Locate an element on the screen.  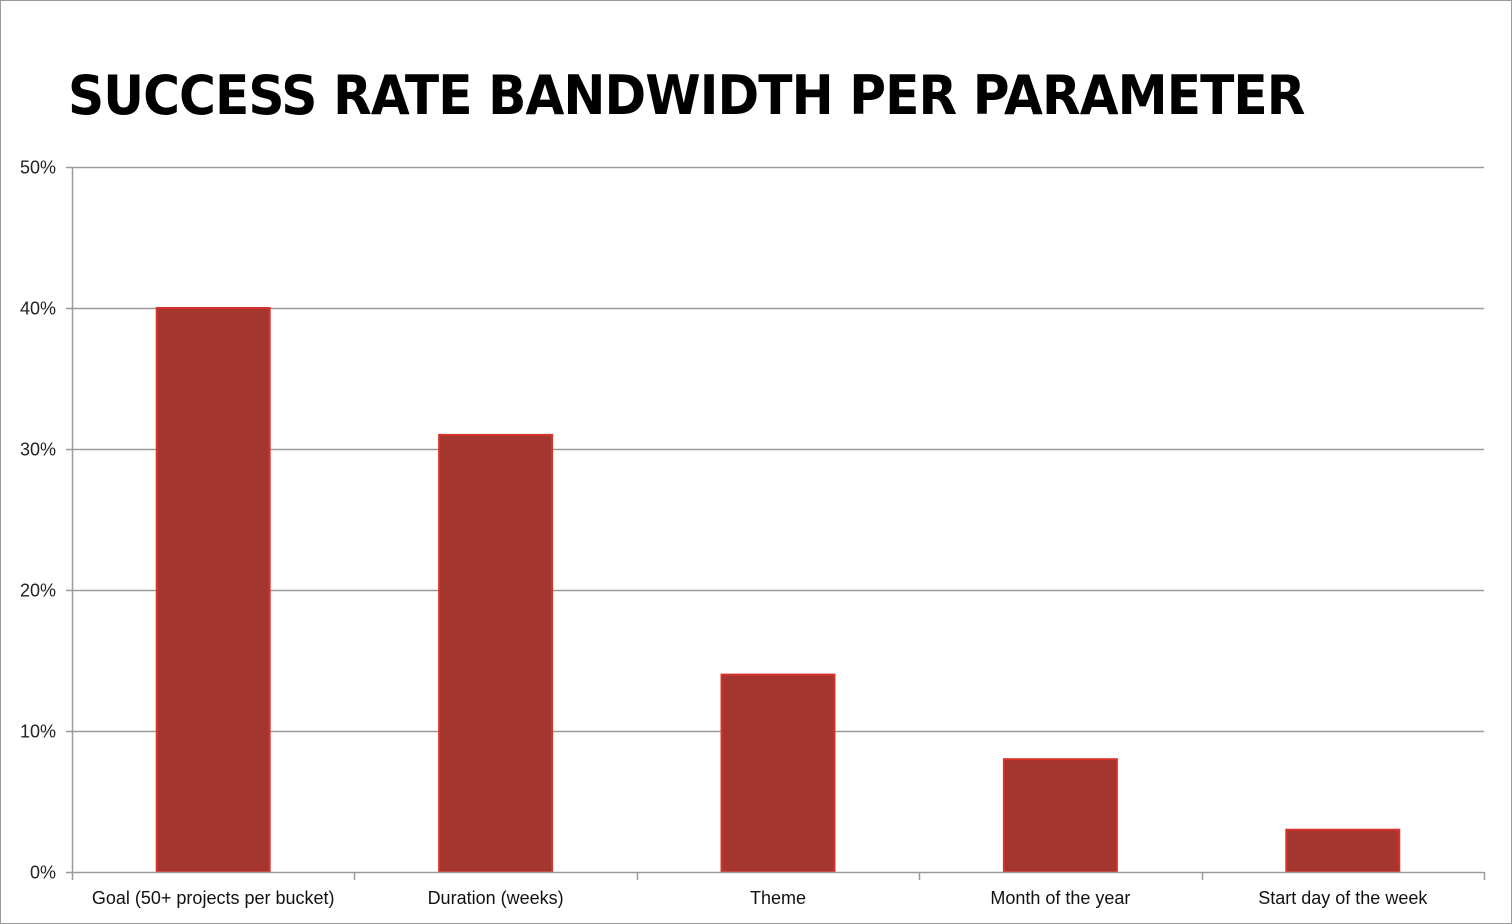
y-tick-label: 20% is located at coordinates (38, 591).